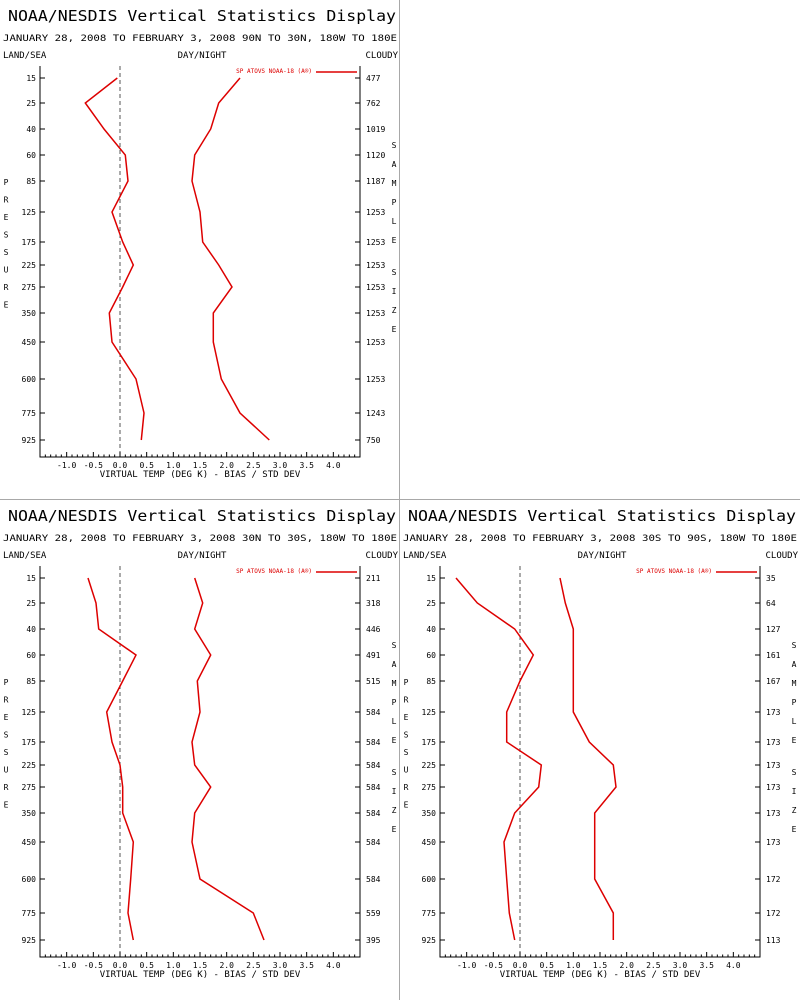 The image size is (800, 1000). What do you see at coordinates (373, 578) in the screenshot?
I see `sample-size-label: 211` at bounding box center [373, 578].